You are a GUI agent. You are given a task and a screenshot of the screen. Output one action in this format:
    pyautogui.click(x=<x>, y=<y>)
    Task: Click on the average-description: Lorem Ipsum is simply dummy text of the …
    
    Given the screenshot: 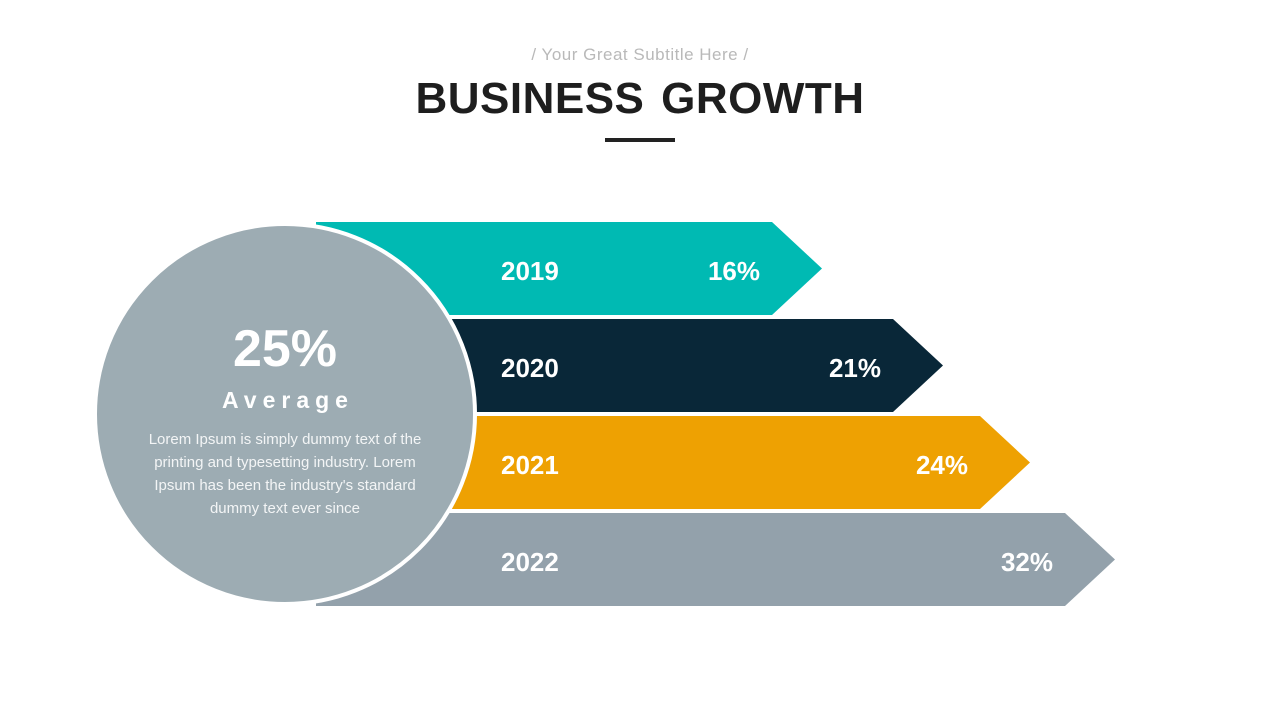 What is the action you would take?
    pyautogui.click(x=285, y=473)
    